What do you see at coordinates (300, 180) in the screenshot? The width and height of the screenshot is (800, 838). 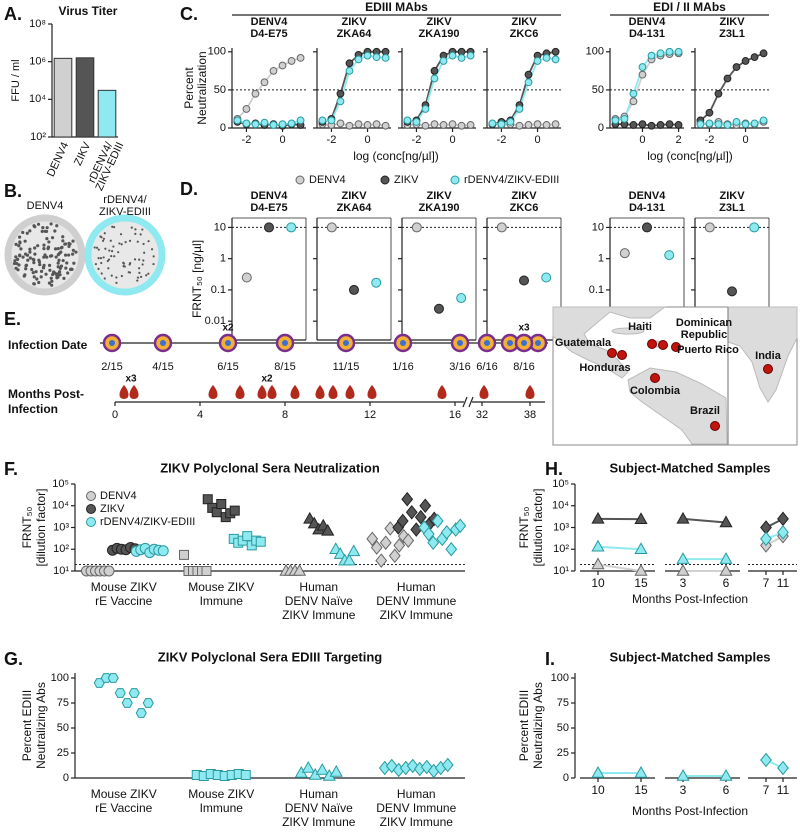 I see `legend-swatch` at bounding box center [300, 180].